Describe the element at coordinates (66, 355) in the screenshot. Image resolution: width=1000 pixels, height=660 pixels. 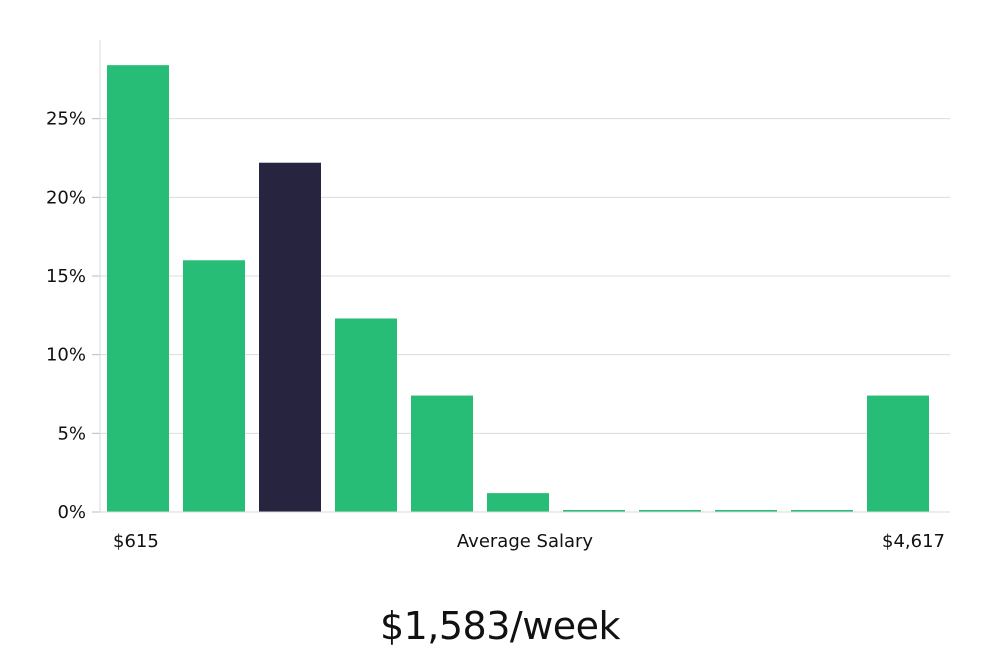
I see `y-tick-label: 10%` at that location.